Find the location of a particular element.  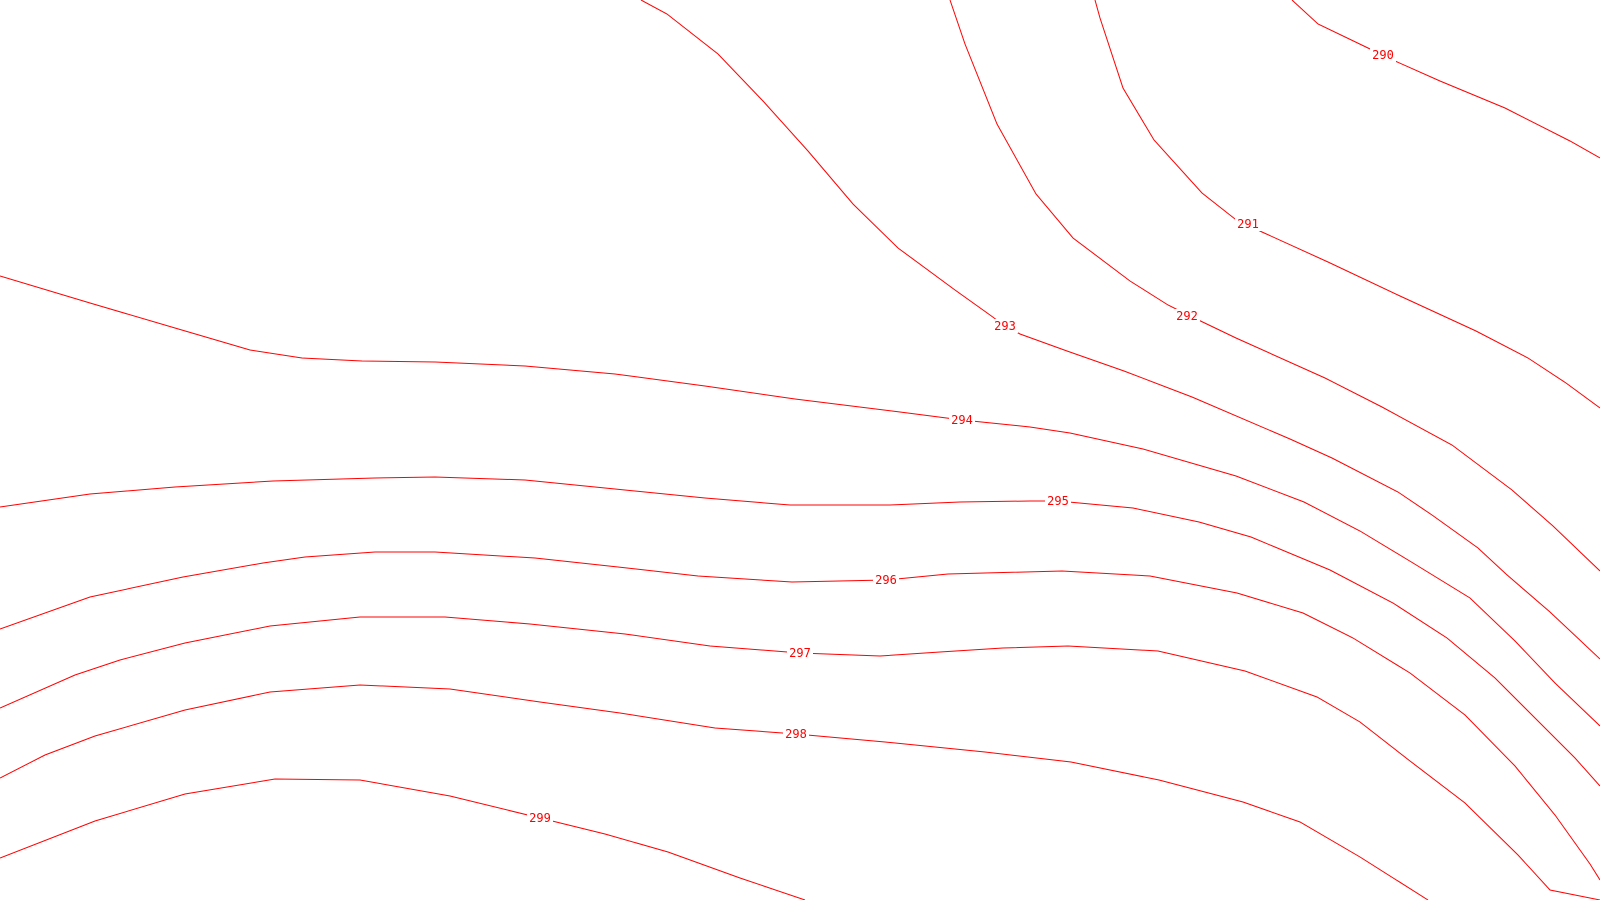

contour-label-297: 297 is located at coordinates (800, 653).